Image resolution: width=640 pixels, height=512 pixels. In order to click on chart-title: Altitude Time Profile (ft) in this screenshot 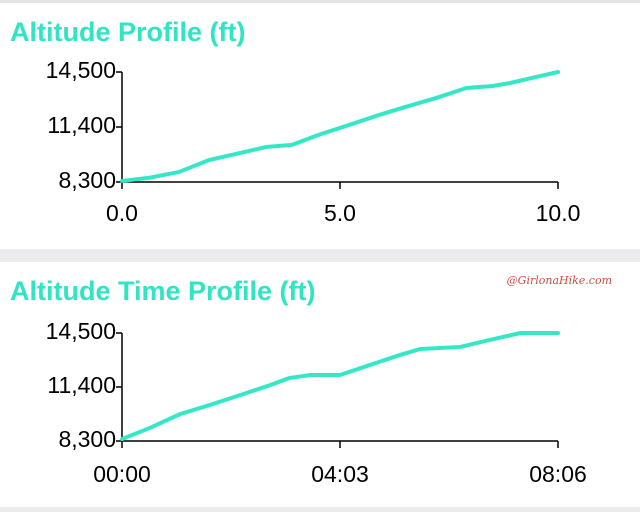, I will do `click(163, 291)`.